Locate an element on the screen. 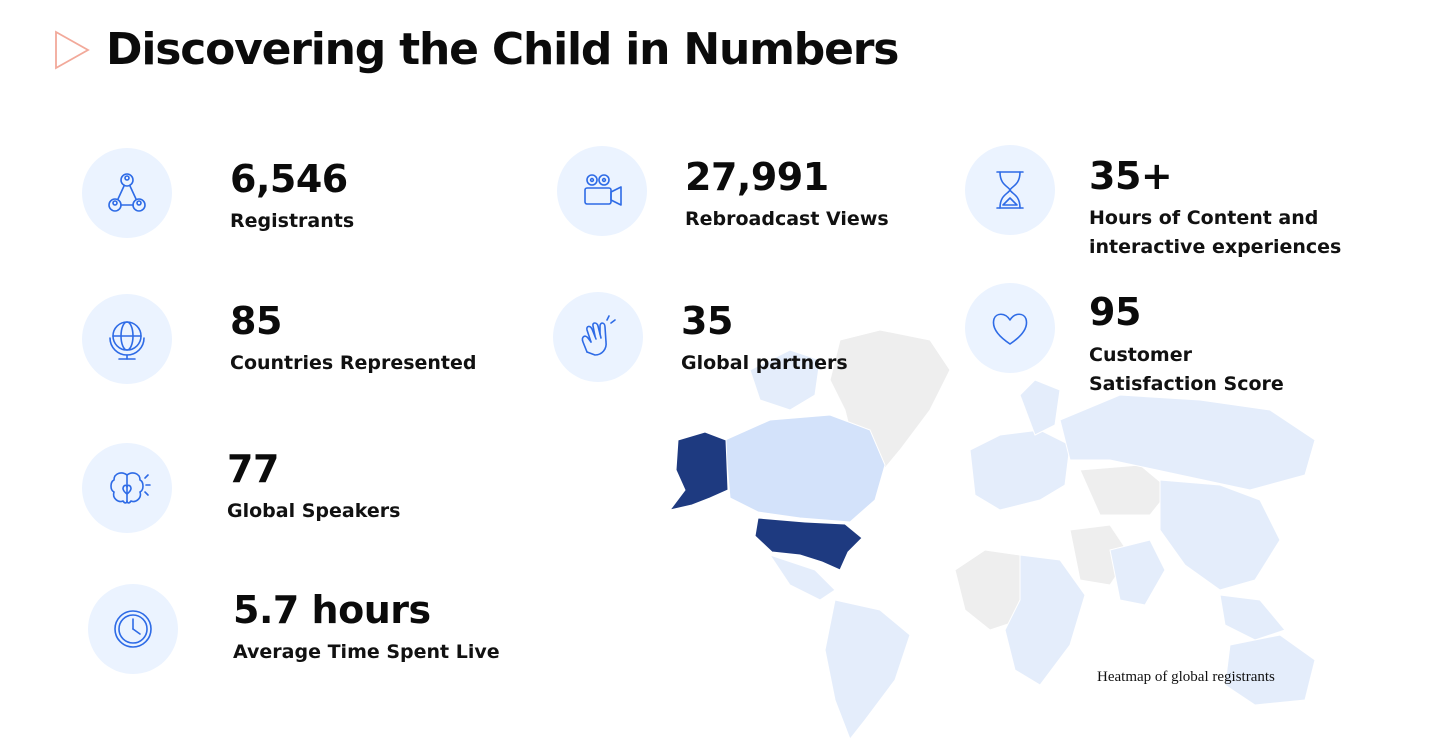  stat-label-line-2: Satisfaction Score is located at coordinates (1186, 384).